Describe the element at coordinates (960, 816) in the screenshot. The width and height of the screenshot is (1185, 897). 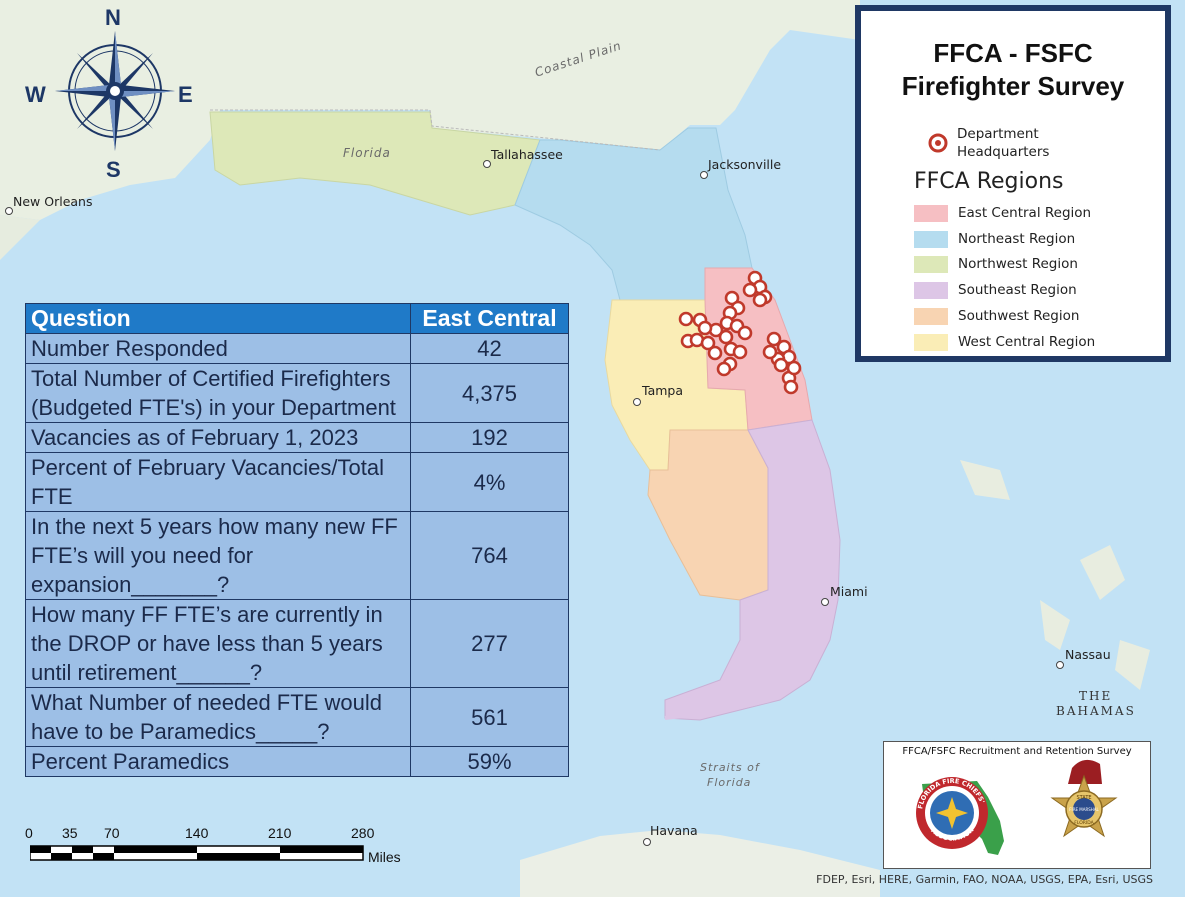
I see `ffca-logo: FLORIDA FIRE CHIEFS' ASSOCIATION` at that location.